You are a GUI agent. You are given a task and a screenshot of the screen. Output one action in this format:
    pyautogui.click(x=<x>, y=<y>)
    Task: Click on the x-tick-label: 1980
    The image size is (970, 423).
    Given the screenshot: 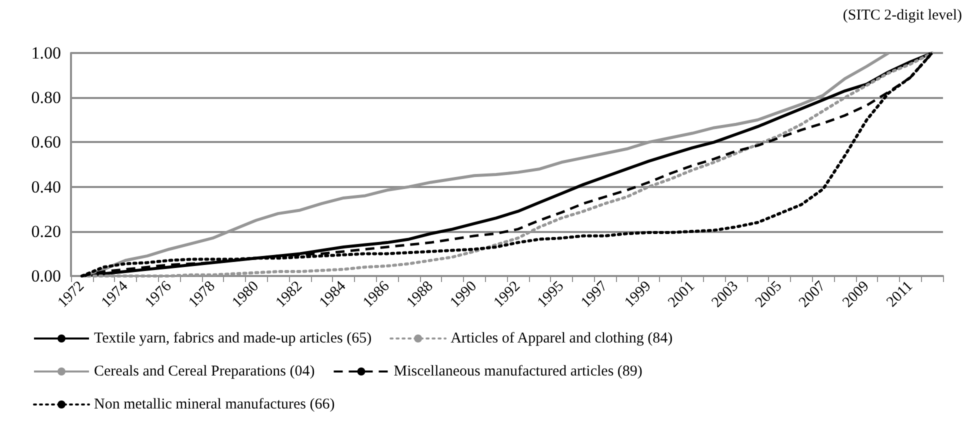 What is the action you would take?
    pyautogui.click(x=245, y=294)
    